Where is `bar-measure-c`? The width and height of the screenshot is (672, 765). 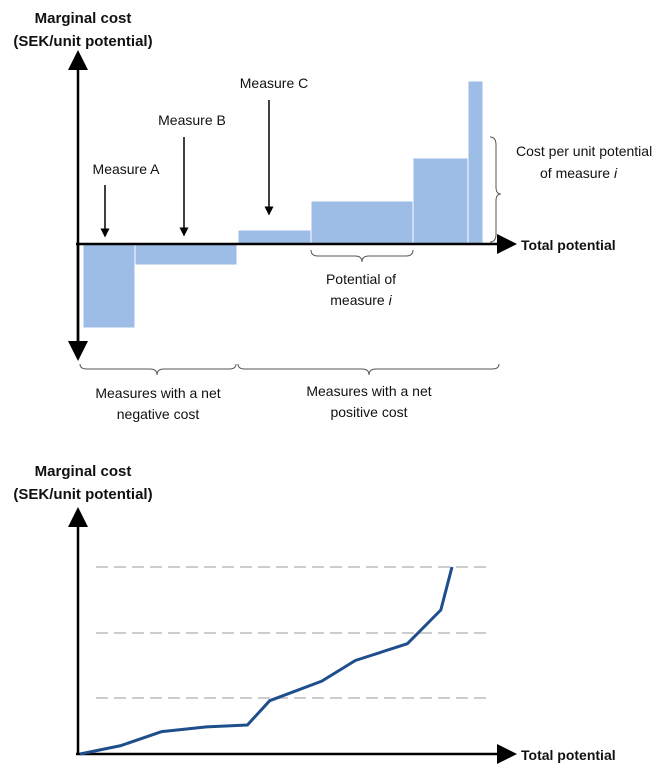 bar-measure-c is located at coordinates (274, 237).